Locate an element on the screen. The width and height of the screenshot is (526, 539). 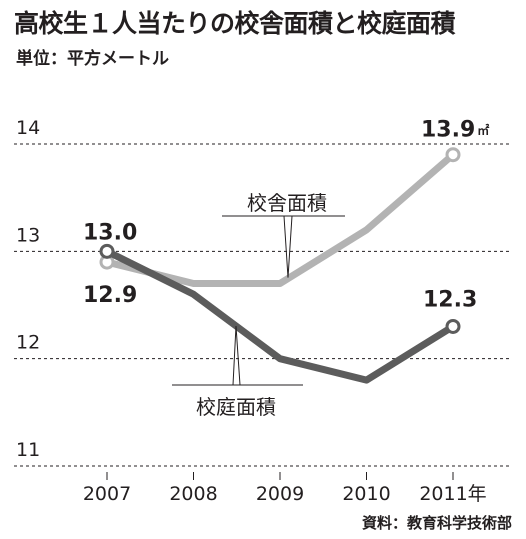
x-tick-label: 2011年 is located at coordinates (452, 494).